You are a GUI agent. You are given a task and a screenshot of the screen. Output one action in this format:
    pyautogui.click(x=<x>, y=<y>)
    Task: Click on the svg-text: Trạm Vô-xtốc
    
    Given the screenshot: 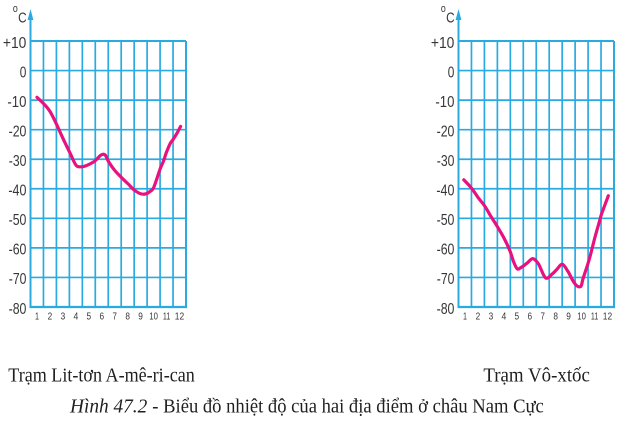 What is the action you would take?
    pyautogui.click(x=536, y=375)
    